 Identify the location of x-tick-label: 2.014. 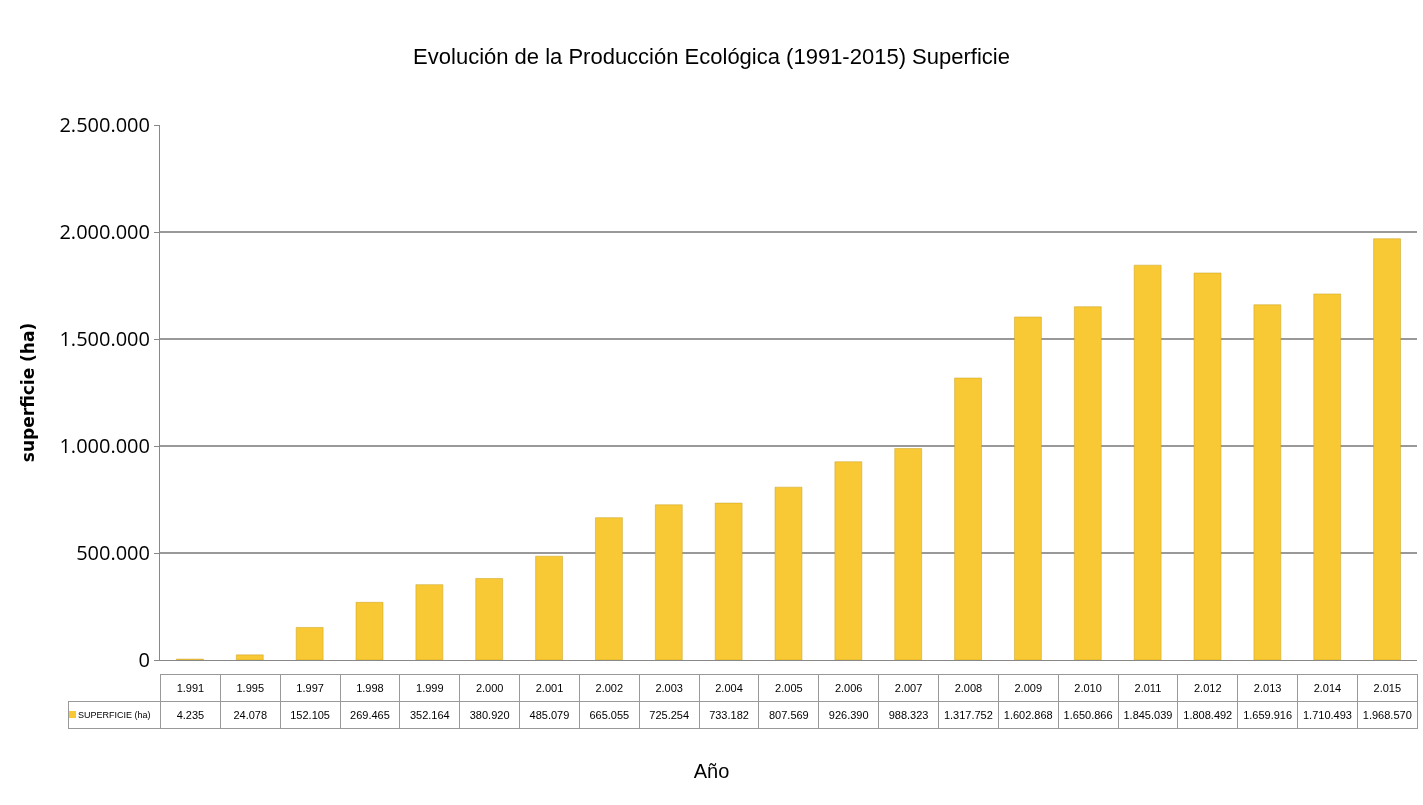
(1327, 688).